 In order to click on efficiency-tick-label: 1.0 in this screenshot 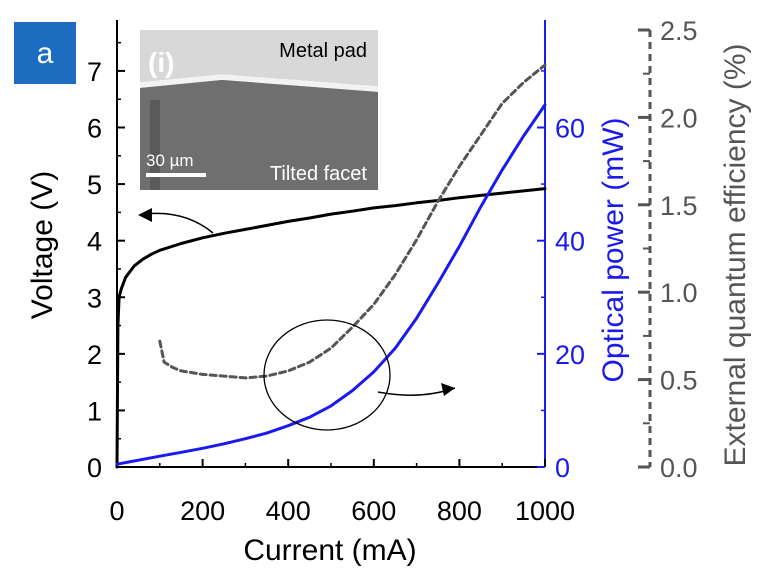, I will do `click(679, 293)`.